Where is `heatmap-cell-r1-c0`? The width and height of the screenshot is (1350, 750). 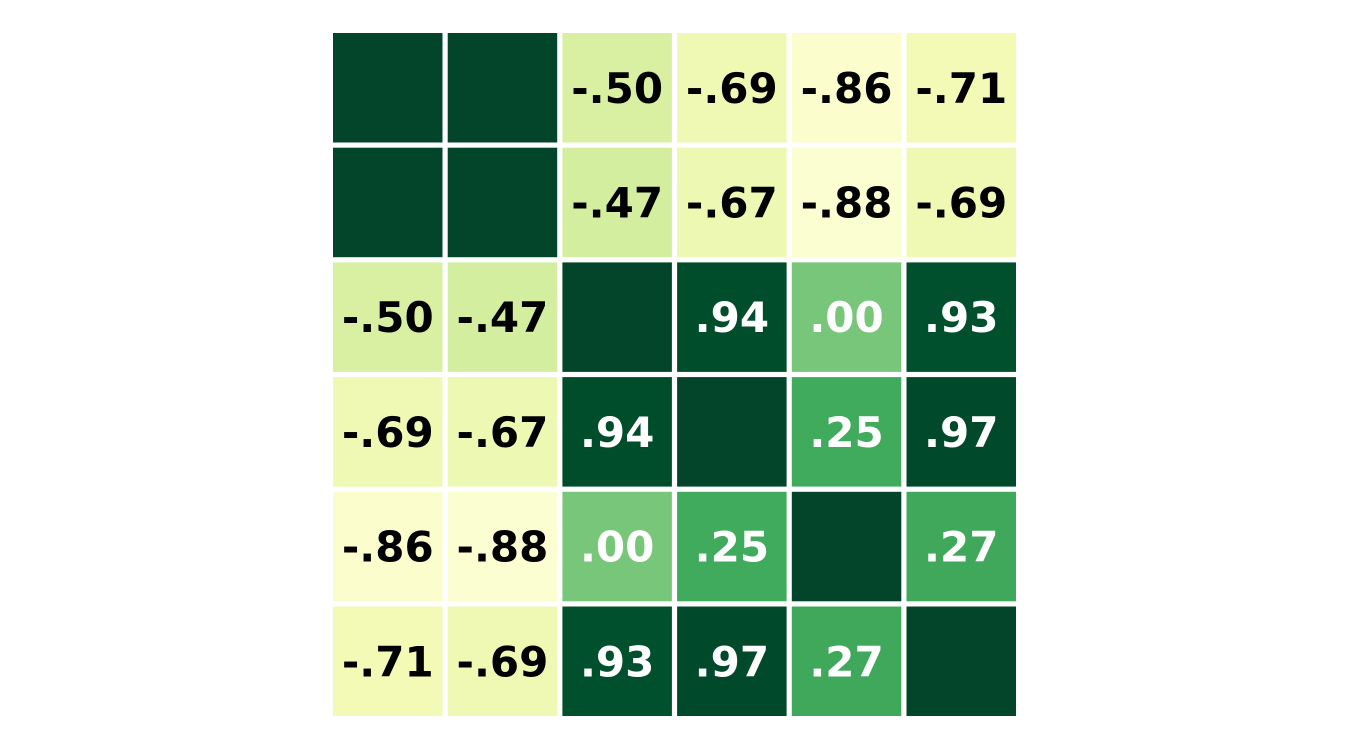 heatmap-cell-r1-c0 is located at coordinates (388, 202).